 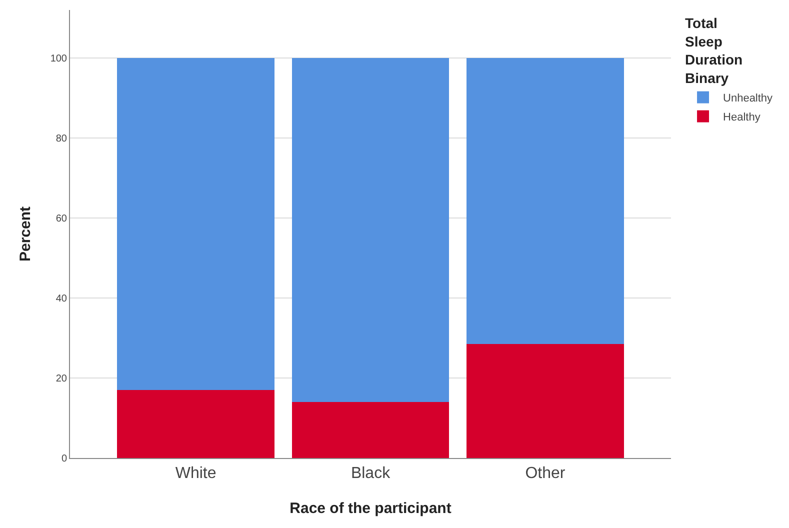 What do you see at coordinates (371, 508) in the screenshot?
I see `x-axis-title: Race of the participant` at bounding box center [371, 508].